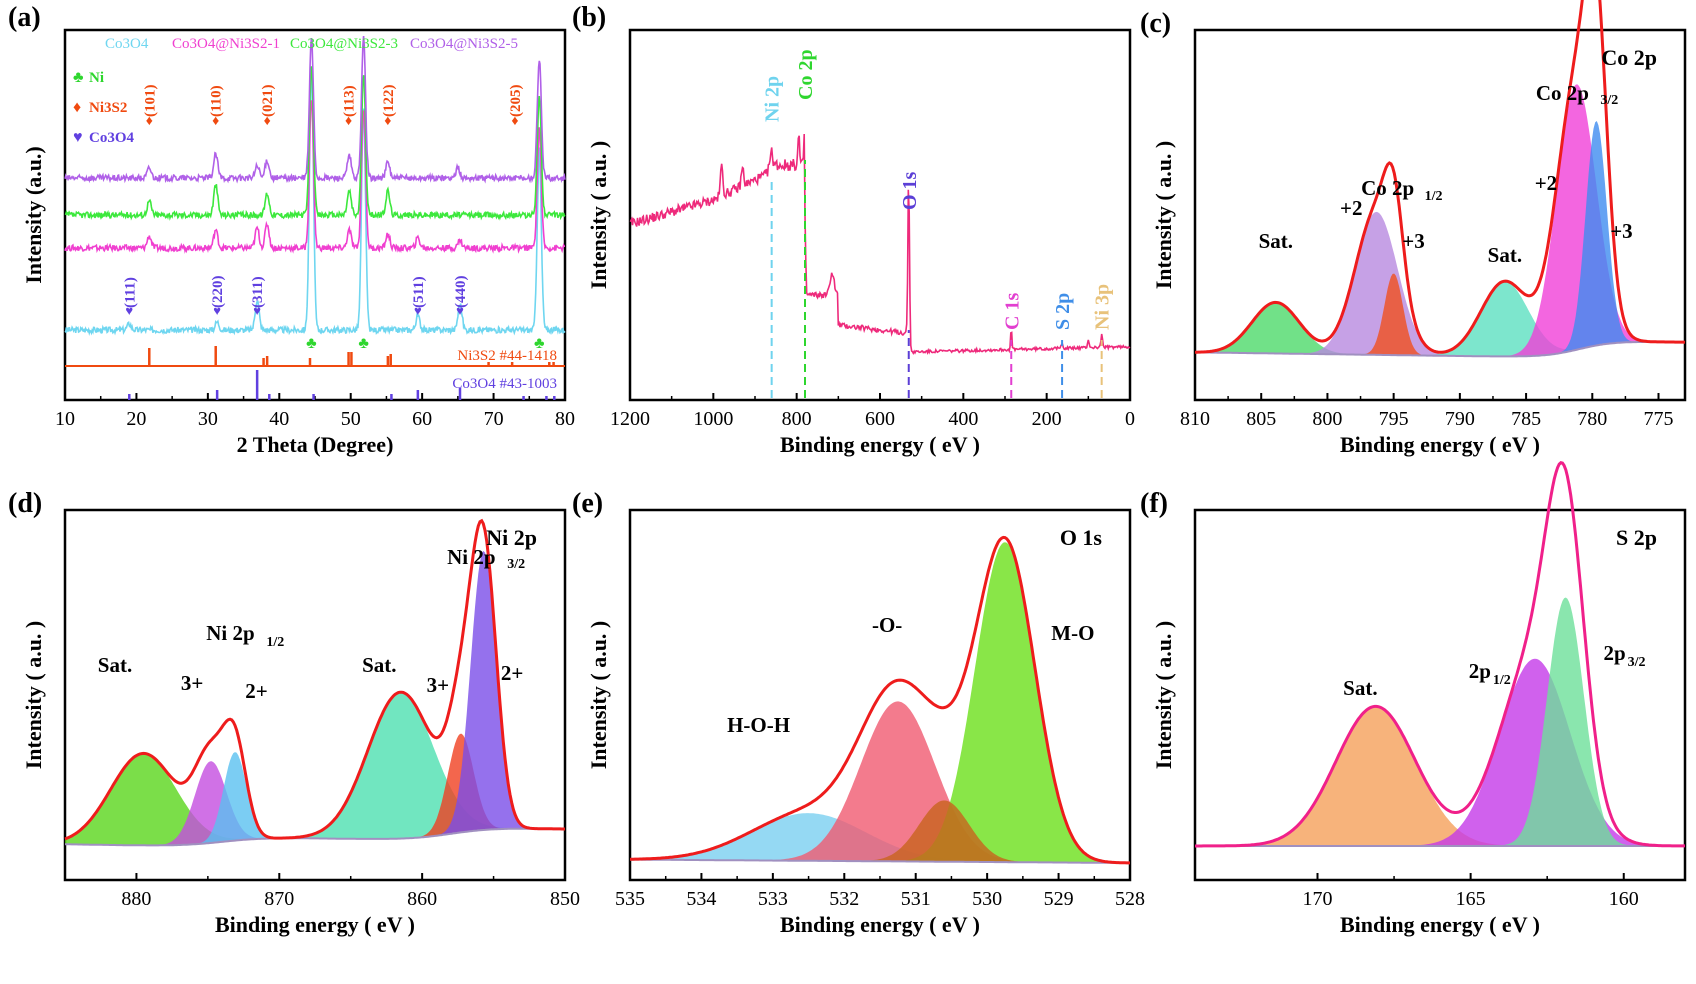 This screenshot has width=1696, height=984. What do you see at coordinates (1592, 419) in the screenshot?
I see `x-tick-label: 780` at bounding box center [1592, 419].